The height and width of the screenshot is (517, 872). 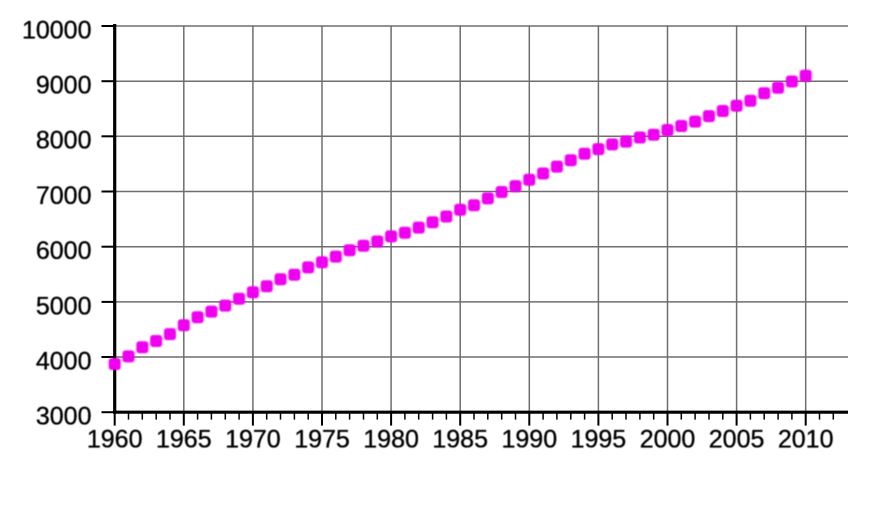 What do you see at coordinates (322, 439) in the screenshot?
I see `svg-text: 1975` at bounding box center [322, 439].